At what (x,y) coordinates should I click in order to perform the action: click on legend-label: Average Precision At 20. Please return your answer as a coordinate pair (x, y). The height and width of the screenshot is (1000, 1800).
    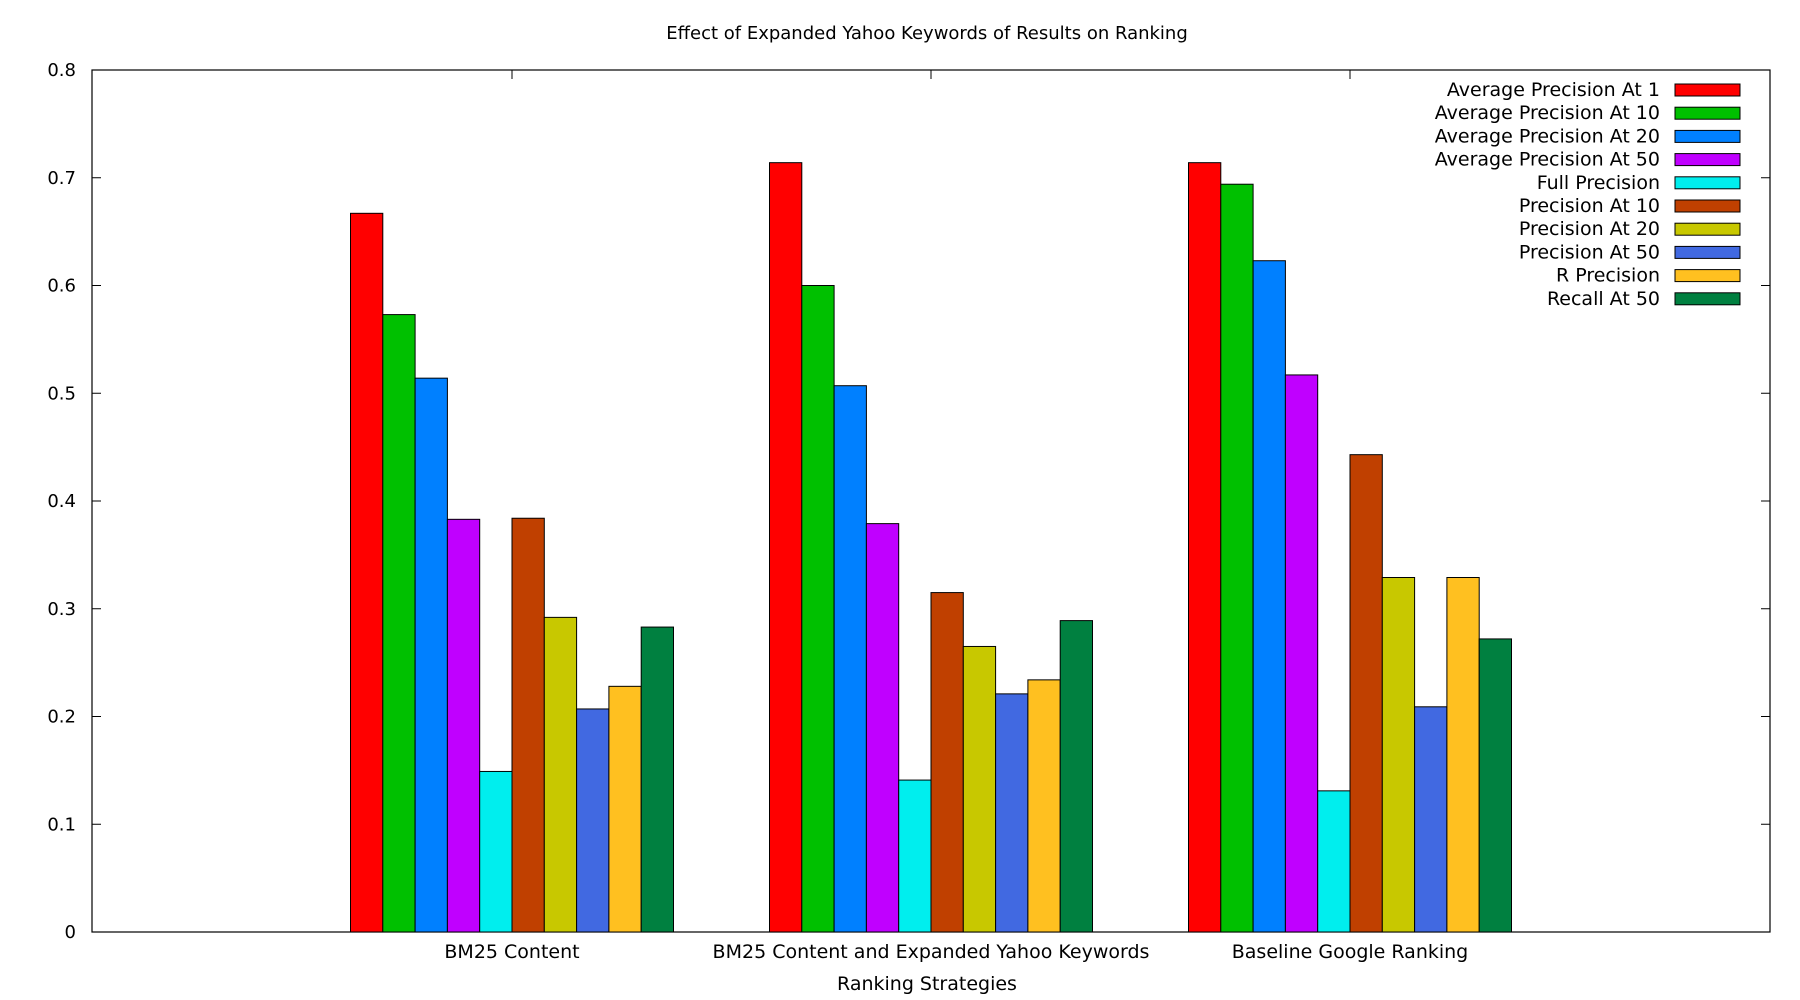
    Looking at the image, I should click on (1547, 136).